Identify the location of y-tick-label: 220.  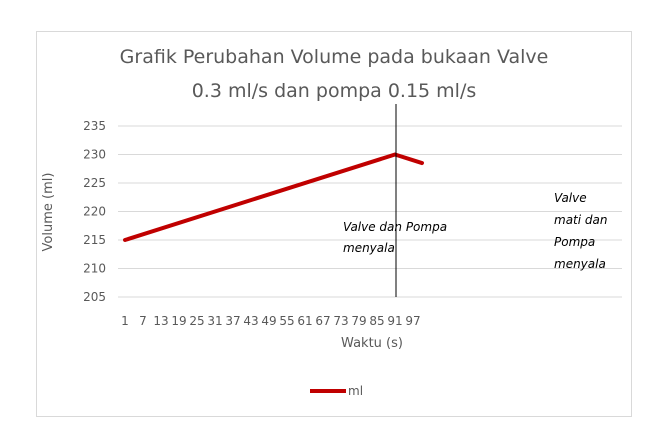
(94, 212).